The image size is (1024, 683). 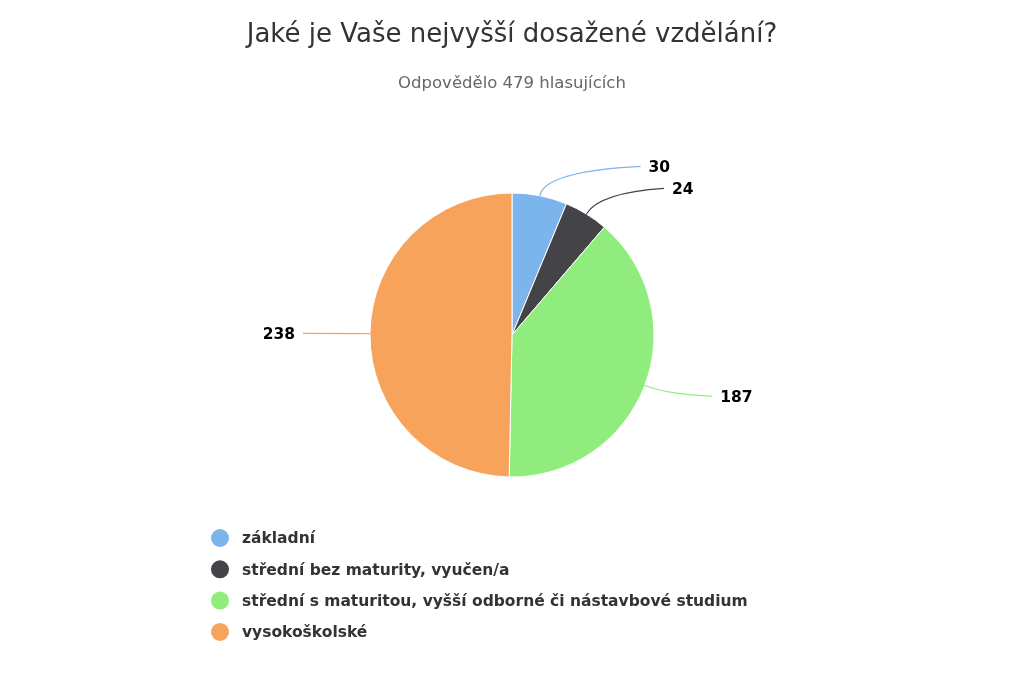 What do you see at coordinates (512, 82) in the screenshot?
I see `chart-subtitle: Odpovědělo 479 hlasujících` at bounding box center [512, 82].